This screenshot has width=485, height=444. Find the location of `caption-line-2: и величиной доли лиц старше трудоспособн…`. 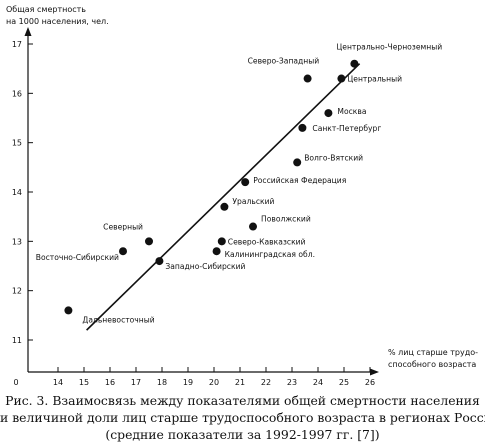

caption-line-2: и величиной доли лиц старше трудоспособн… is located at coordinates (242, 417).